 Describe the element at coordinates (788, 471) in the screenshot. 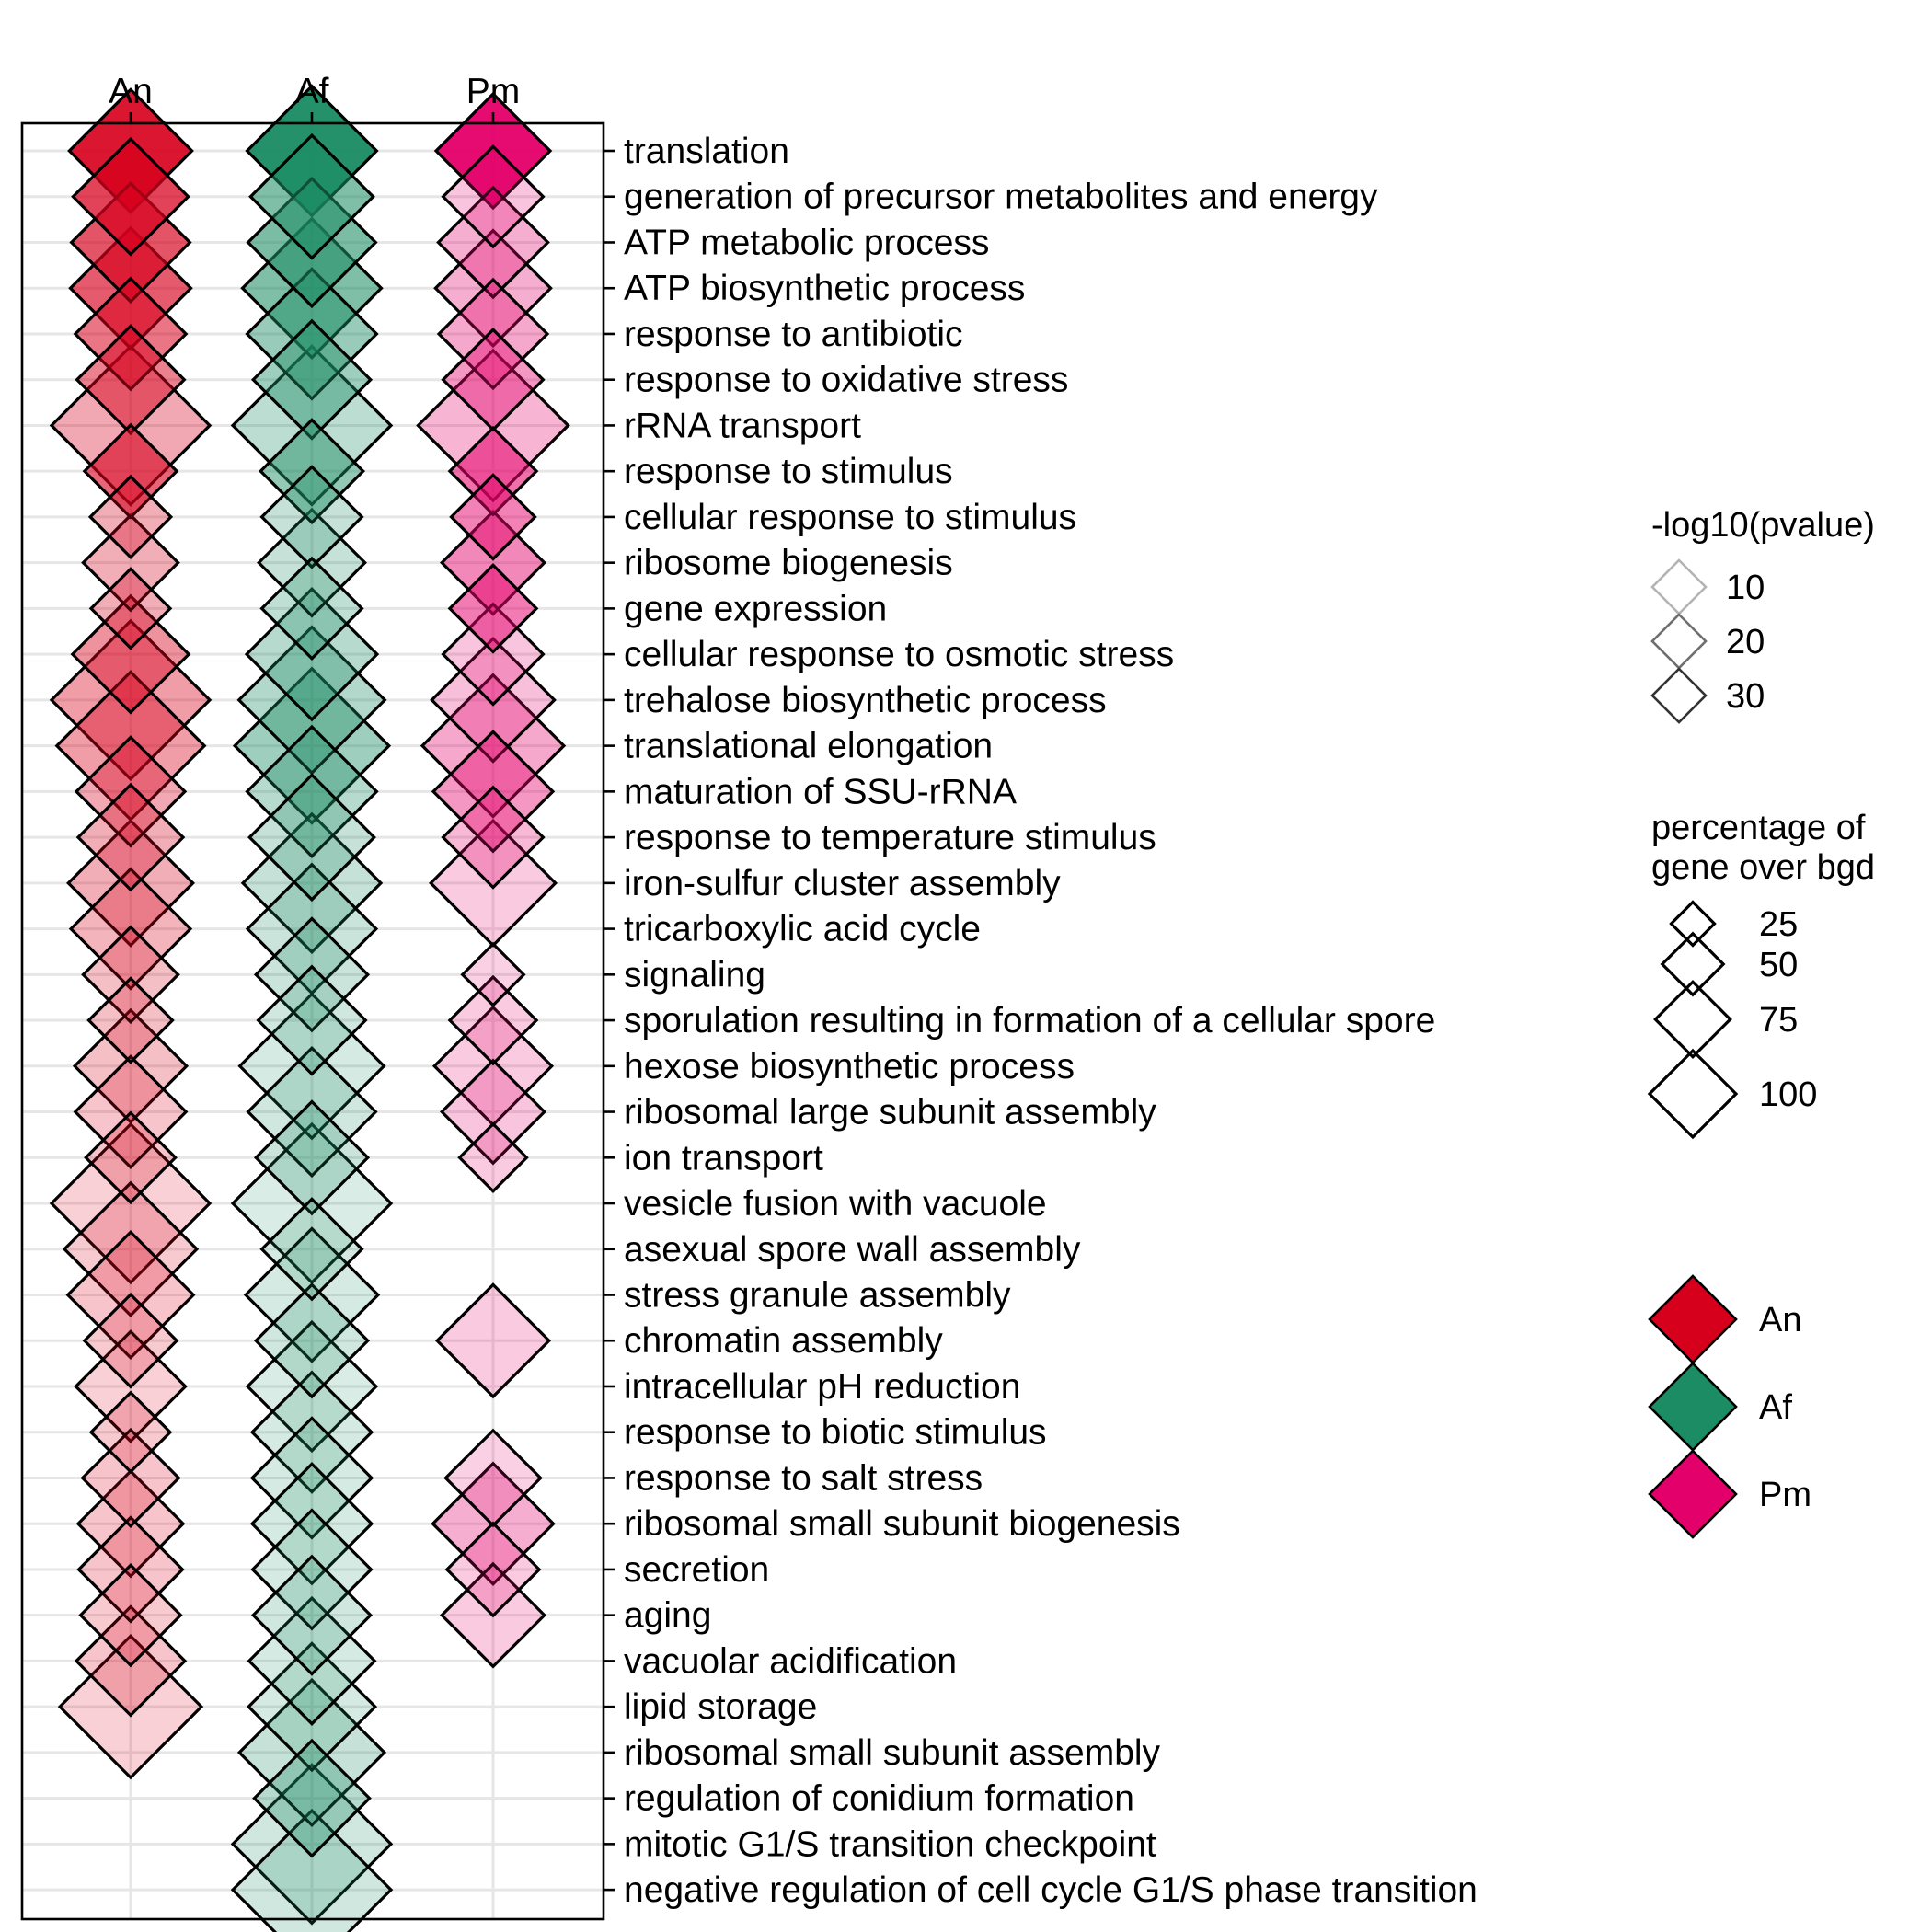

I see `term-label: response to stimulus` at that location.